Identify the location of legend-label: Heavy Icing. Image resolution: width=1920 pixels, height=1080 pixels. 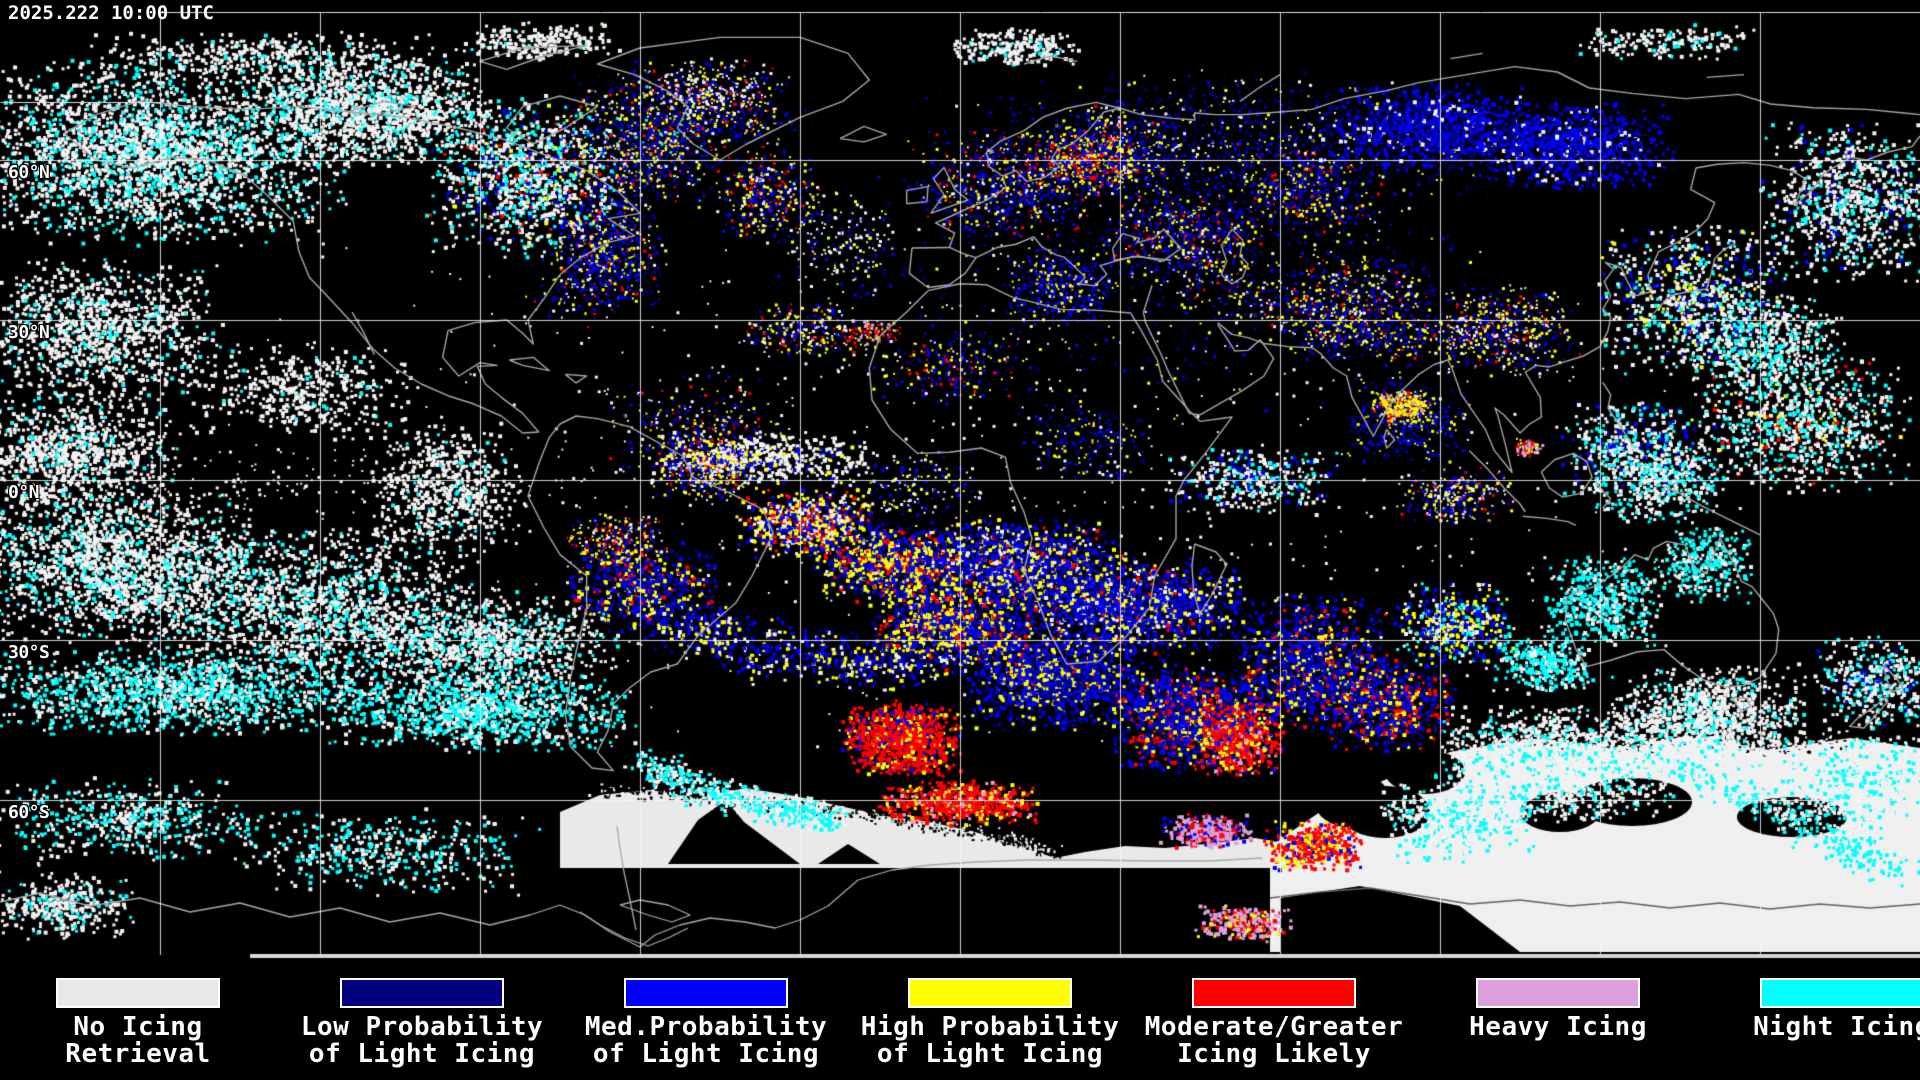
(1558, 1027).